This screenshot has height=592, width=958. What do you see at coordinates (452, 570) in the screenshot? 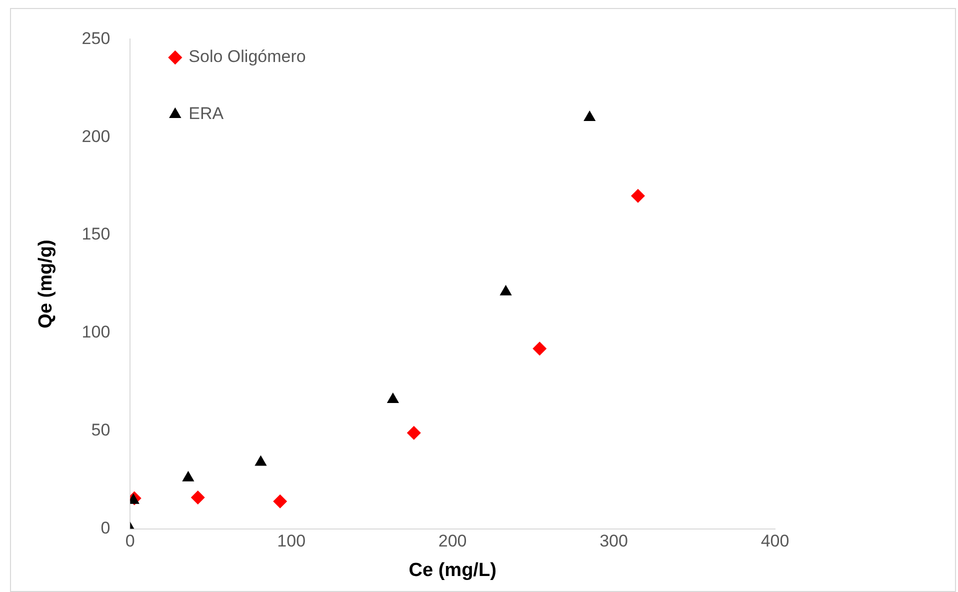
I see `x-axis-title: Ce (mg/L)` at bounding box center [452, 570].